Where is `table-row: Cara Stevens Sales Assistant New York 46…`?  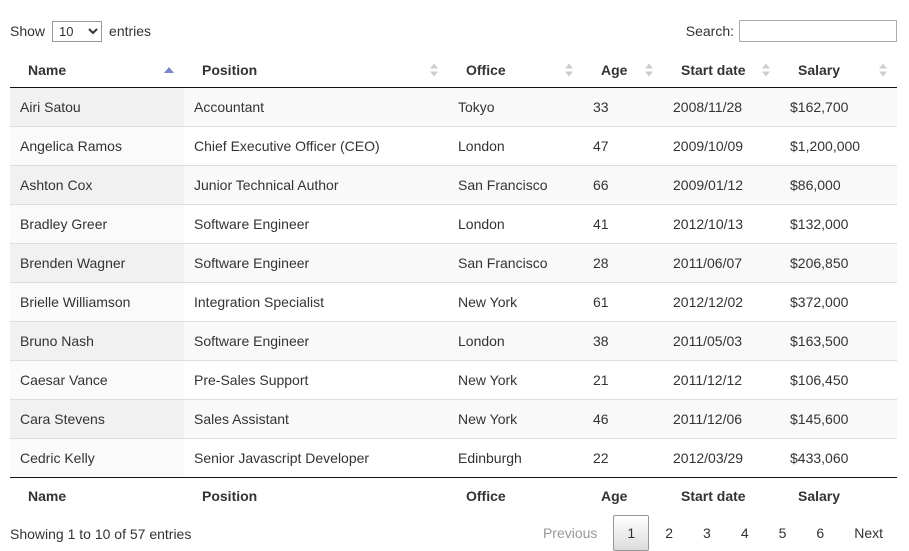 table-row: Cara Stevens Sales Assistant New York 46… is located at coordinates (453, 419).